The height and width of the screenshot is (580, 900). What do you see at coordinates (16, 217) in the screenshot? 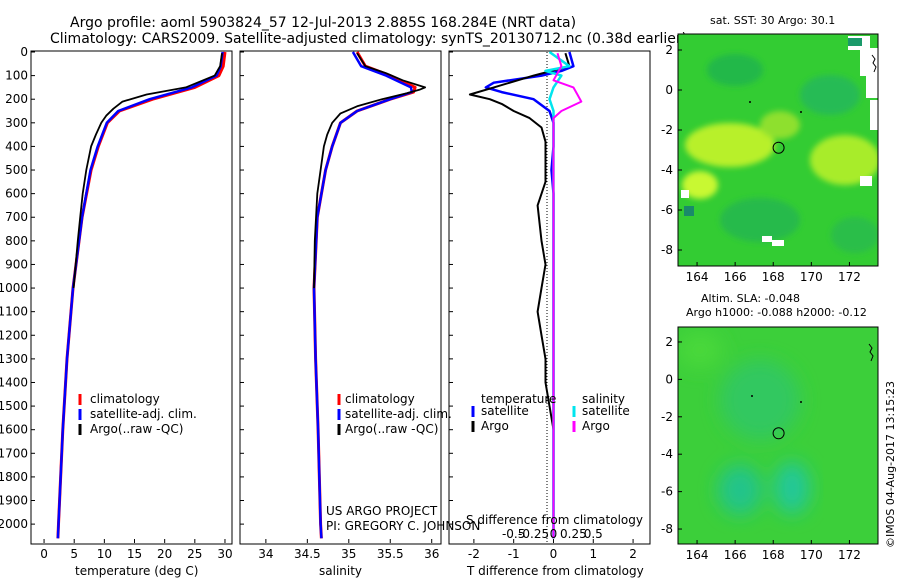
I see `depth-tick-label: 700` at bounding box center [16, 217].